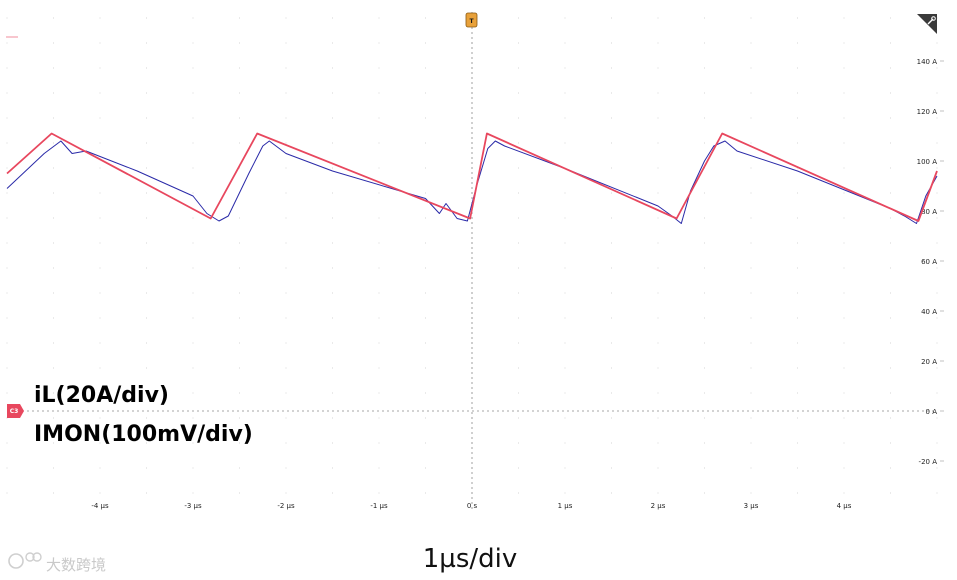 The width and height of the screenshot is (957, 580). What do you see at coordinates (471, 21) in the screenshot?
I see `trigger-label: T` at bounding box center [471, 21].